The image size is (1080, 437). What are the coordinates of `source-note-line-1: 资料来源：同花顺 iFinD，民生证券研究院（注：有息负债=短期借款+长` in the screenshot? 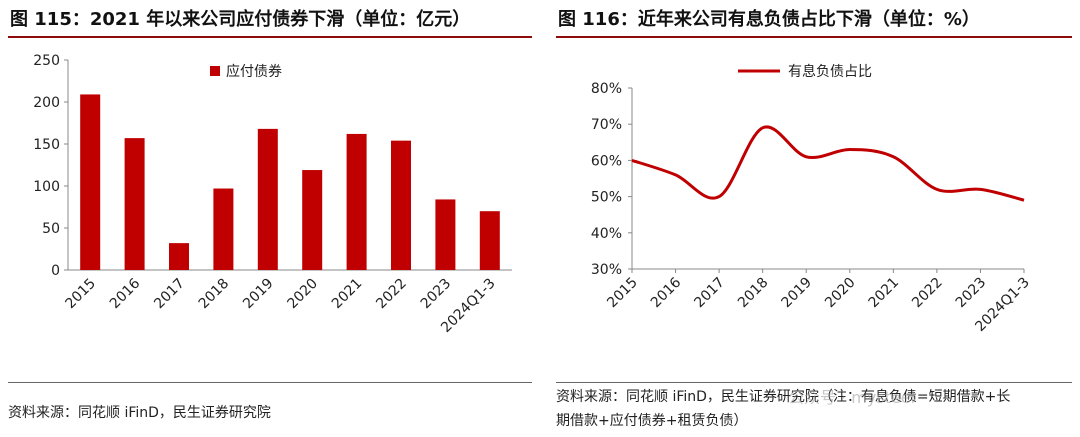 It's located at (783, 397).